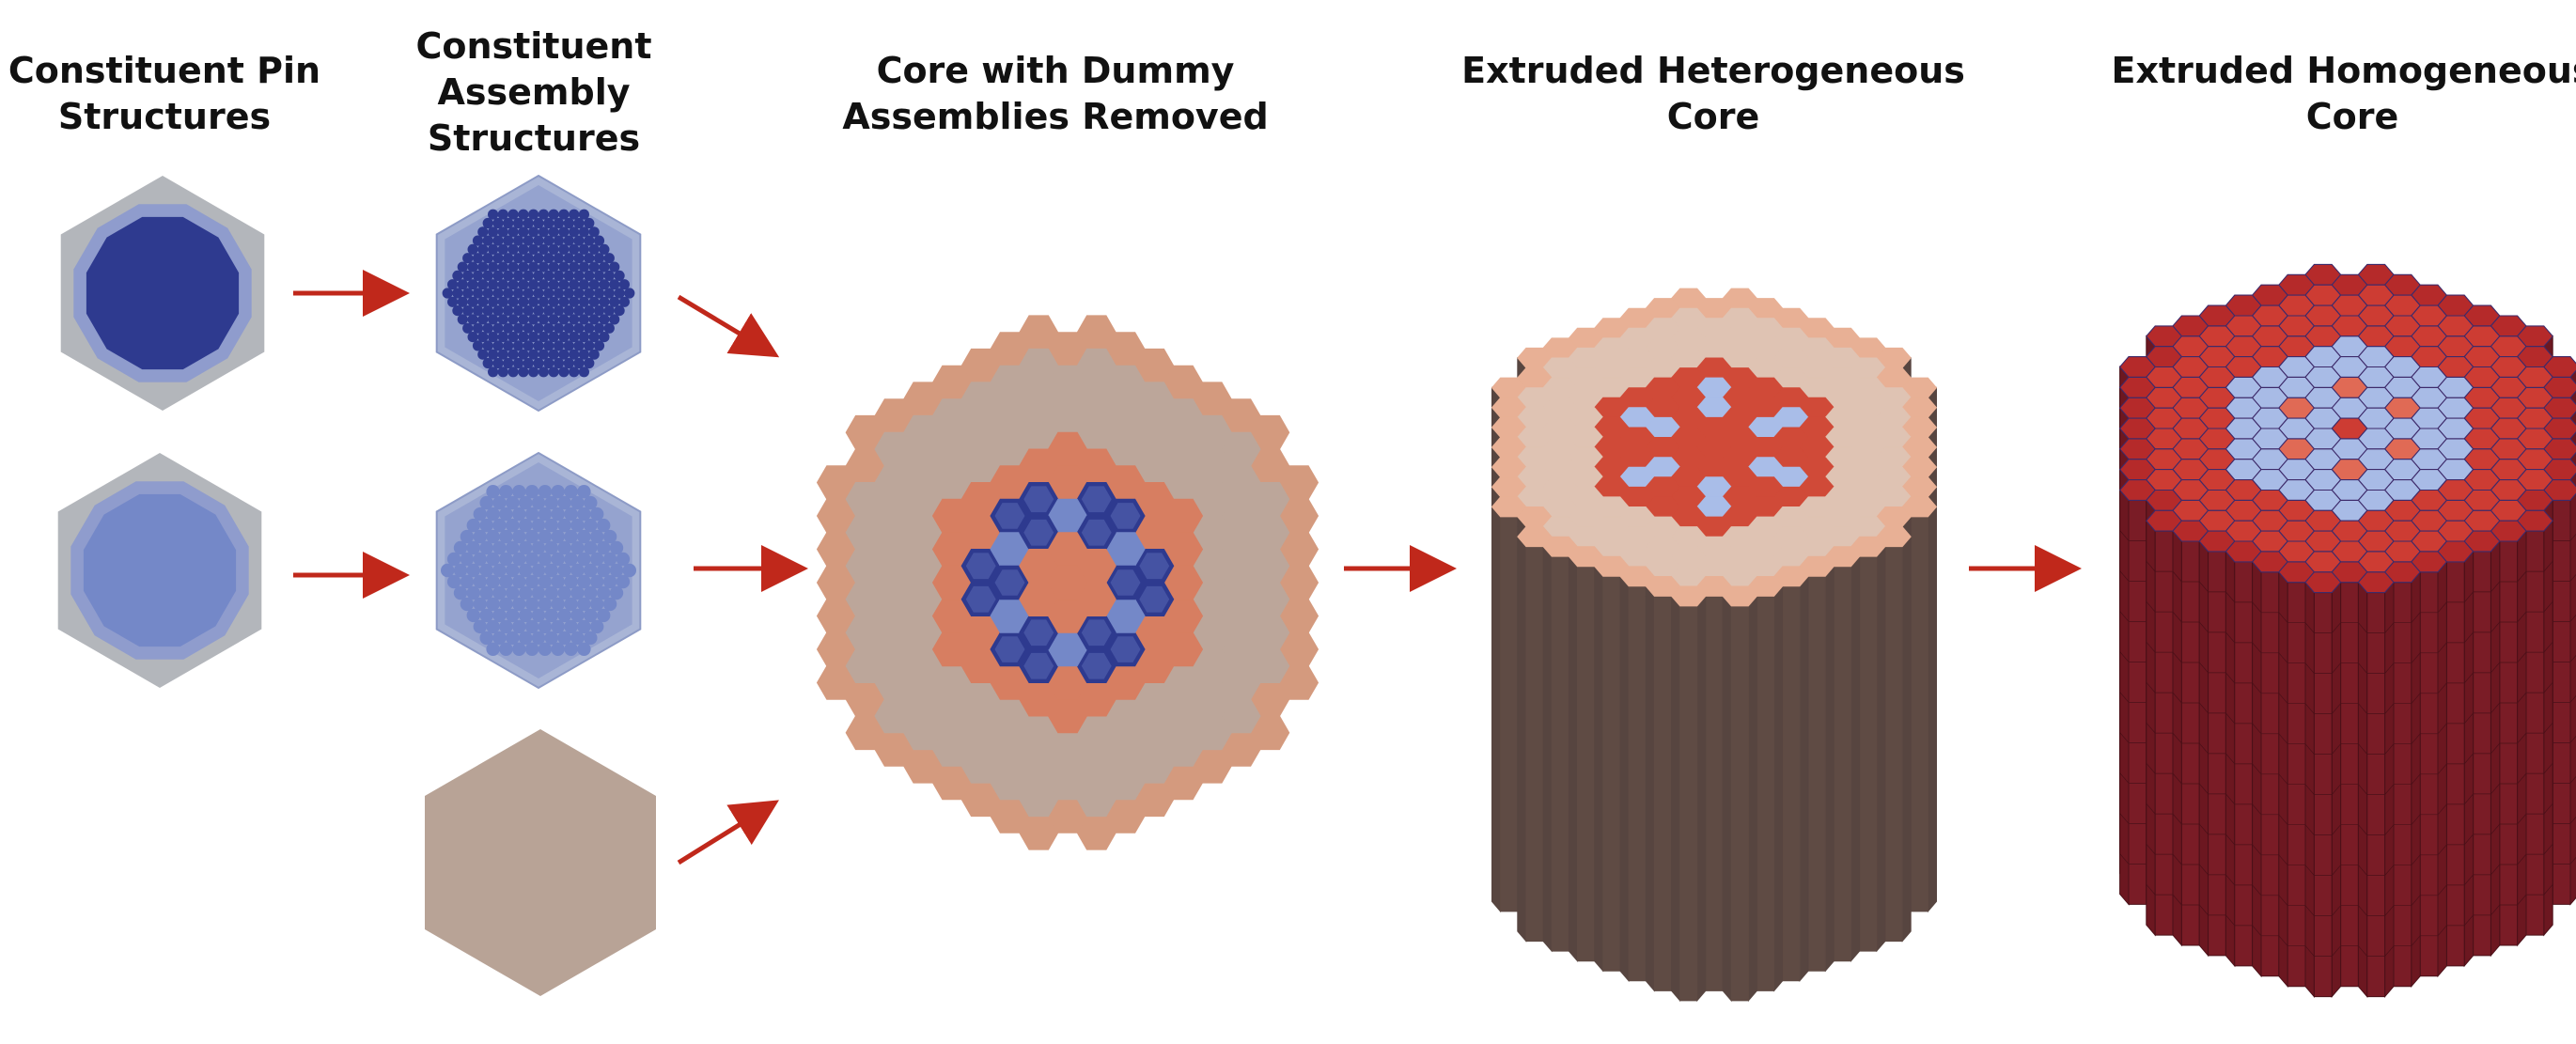  I want to click on assembly-dark-pins, so click(538, 294).